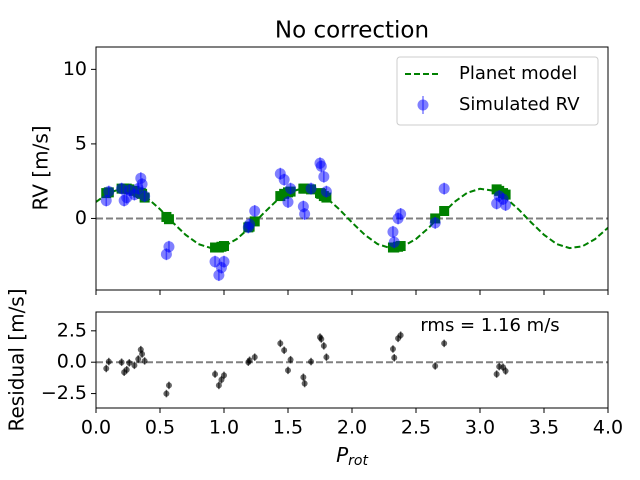  What do you see at coordinates (75, 69) in the screenshot?
I see `y-tick-label: 10` at bounding box center [75, 69].